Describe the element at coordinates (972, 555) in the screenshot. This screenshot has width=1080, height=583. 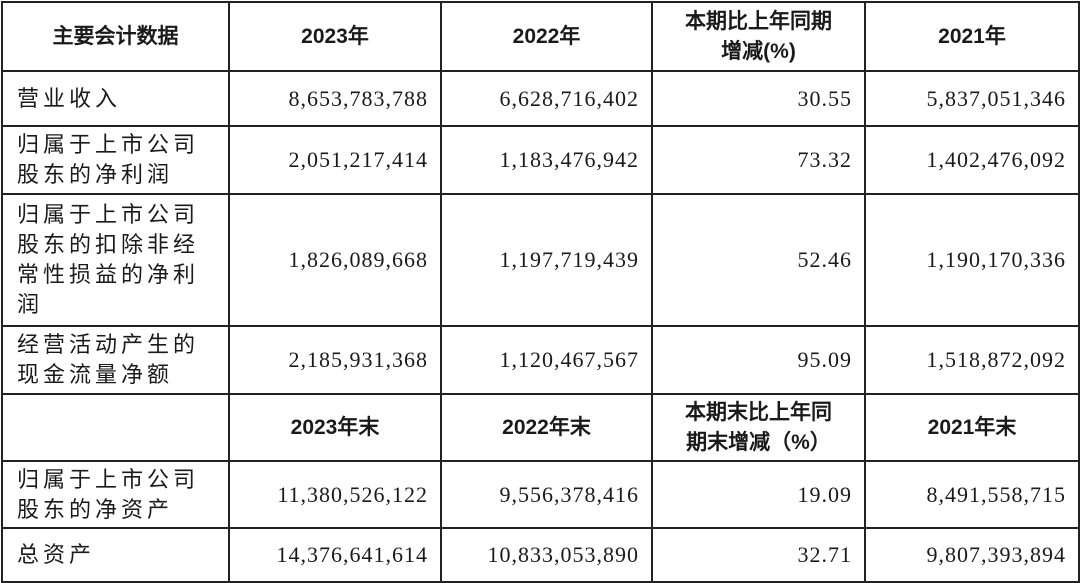
I see `cell-value: 9,807,393,894` at that location.